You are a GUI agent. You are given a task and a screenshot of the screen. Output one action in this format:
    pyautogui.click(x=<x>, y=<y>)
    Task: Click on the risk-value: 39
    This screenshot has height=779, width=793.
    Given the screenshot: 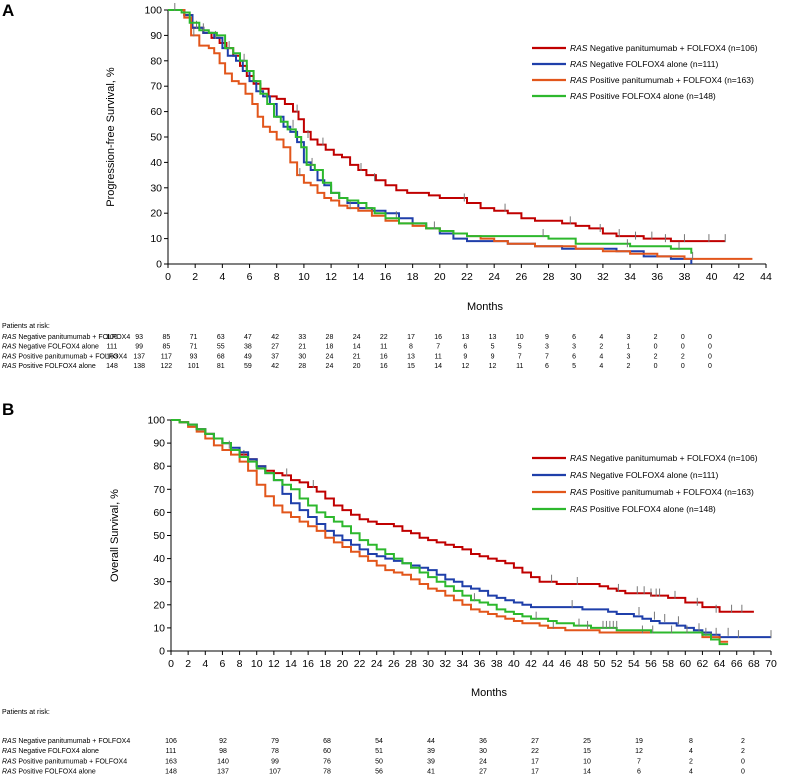 What is the action you would take?
    pyautogui.click(x=431, y=751)
    